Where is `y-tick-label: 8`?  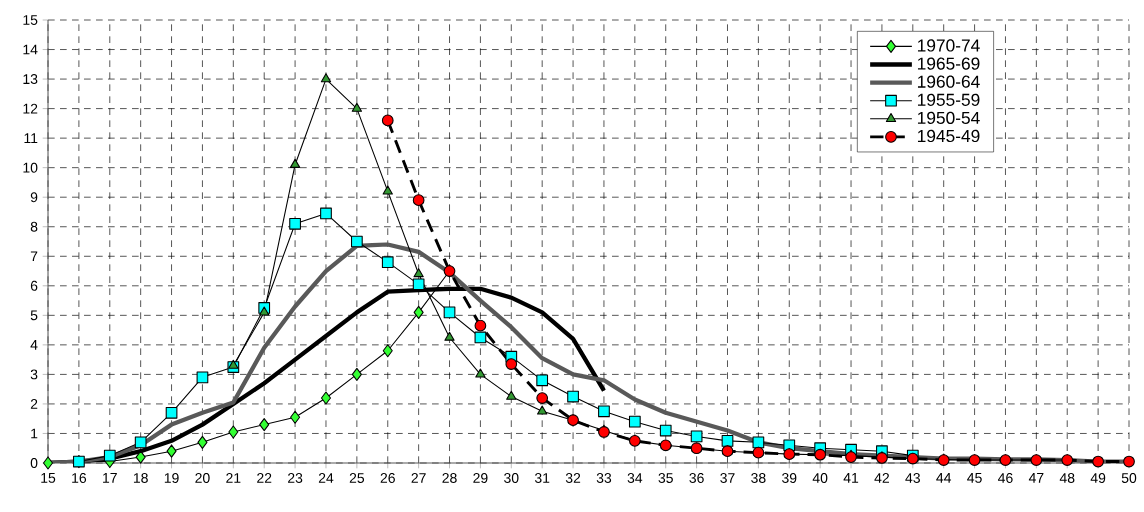 y-tick-label: 8 is located at coordinates (34, 226).